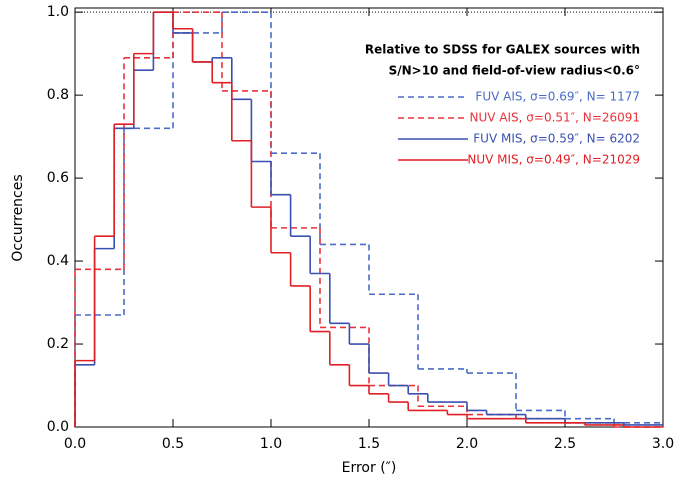  I want to click on y-tick-label: 1.0, so click(58, 12).